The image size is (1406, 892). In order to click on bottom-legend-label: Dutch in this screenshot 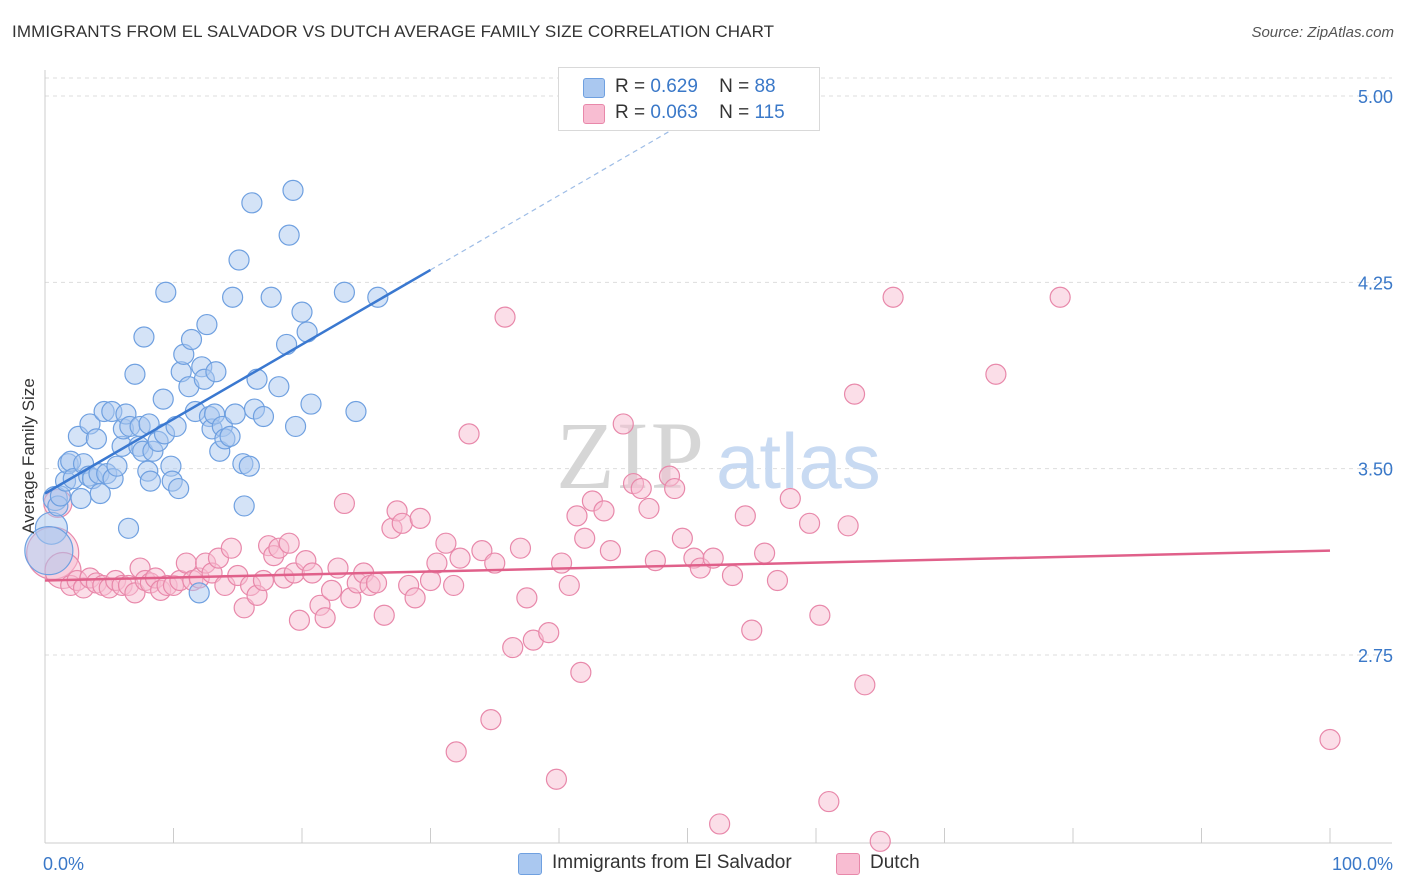, I will do `click(895, 862)`.